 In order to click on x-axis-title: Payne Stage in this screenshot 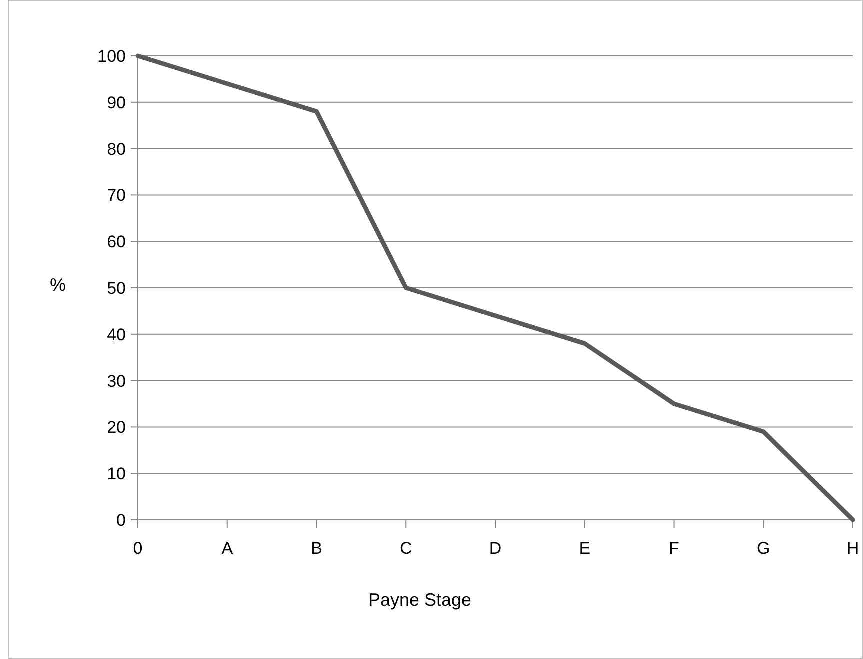, I will do `click(420, 600)`.